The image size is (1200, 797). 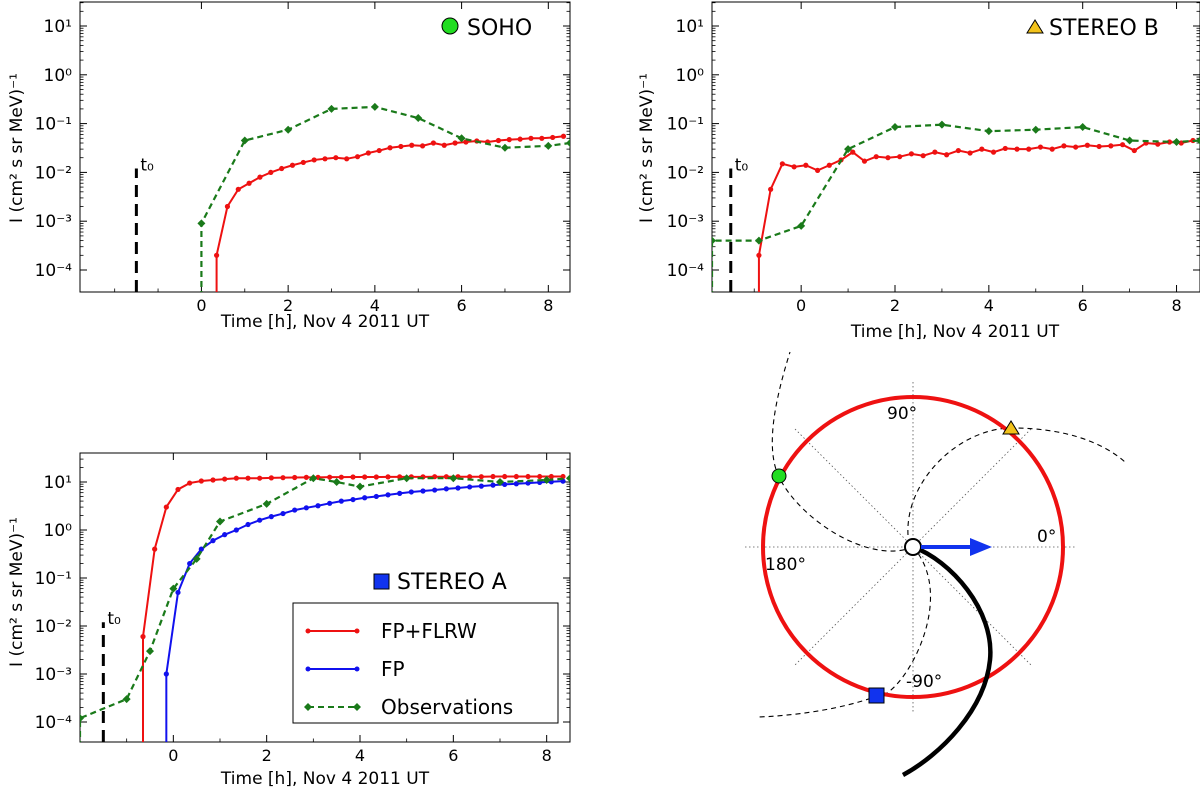 I want to click on soho-t0-label: t₀, so click(x=147, y=166).